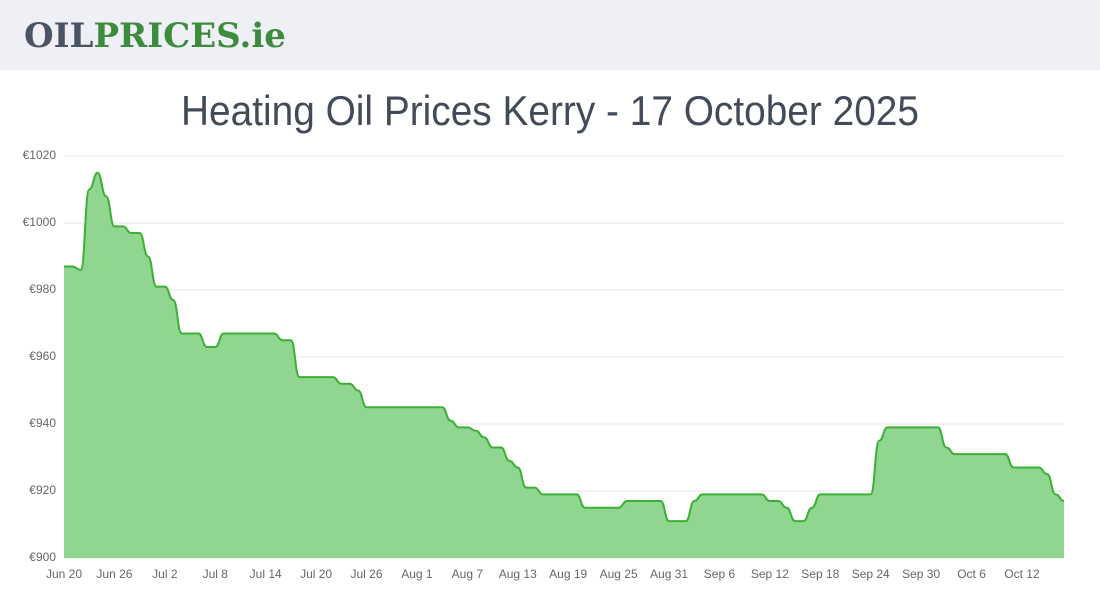 The width and height of the screenshot is (1100, 605). What do you see at coordinates (820, 574) in the screenshot?
I see `x-tick-label: Sep 18` at bounding box center [820, 574].